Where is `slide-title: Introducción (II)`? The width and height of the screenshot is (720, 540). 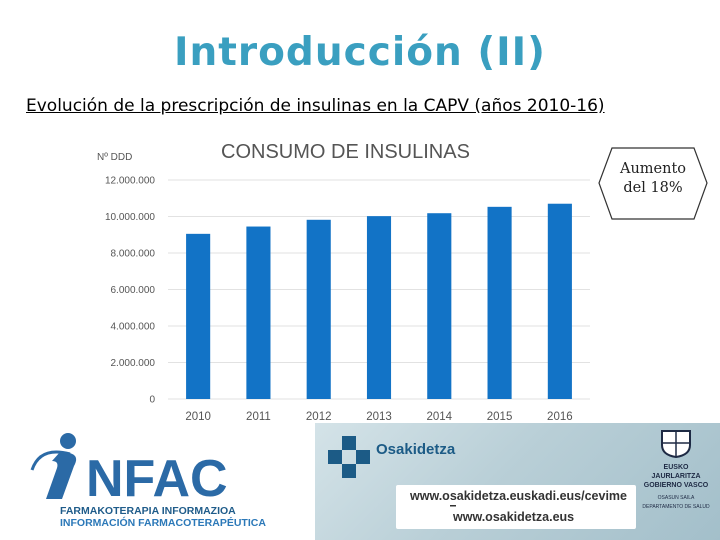
slide-title: Introducción (II) is located at coordinates (360, 52).